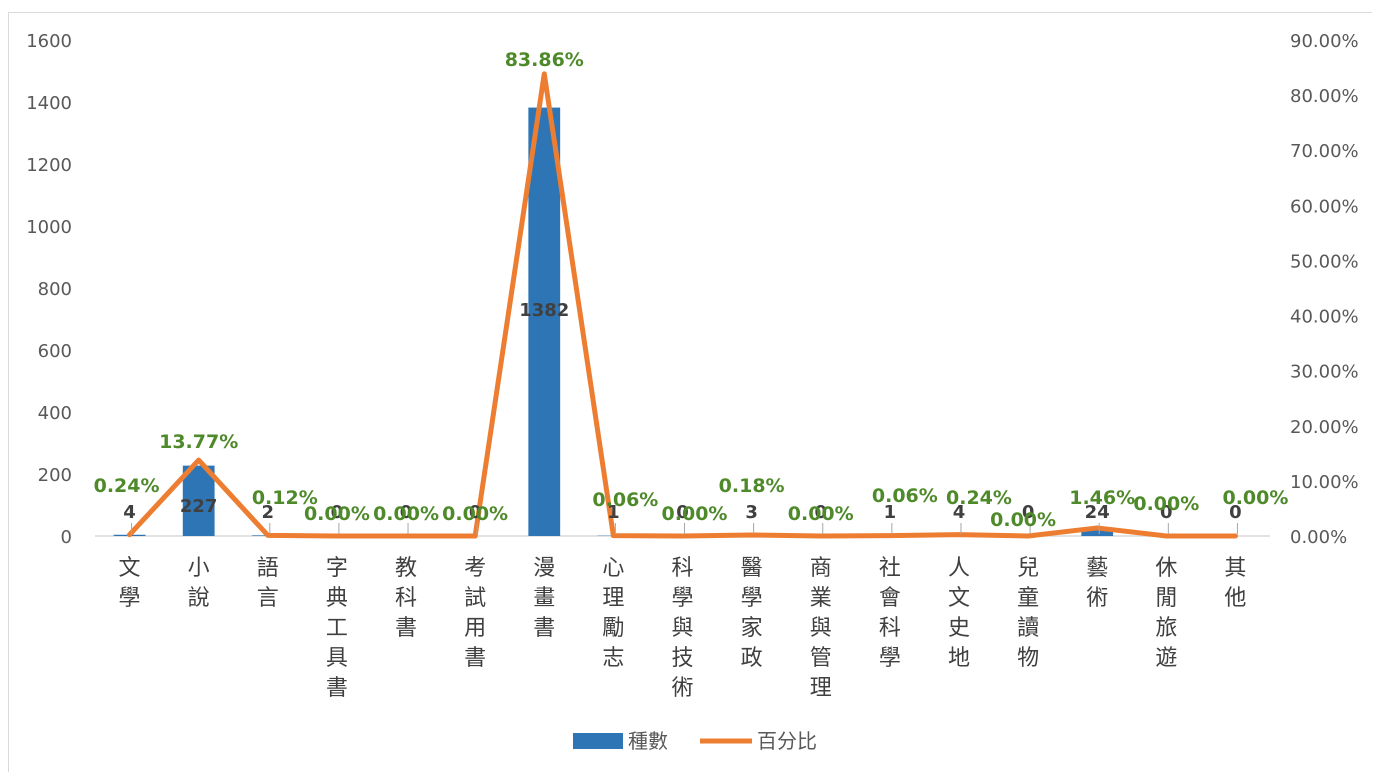 The height and width of the screenshot is (774, 1376). What do you see at coordinates (1028, 613) in the screenshot?
I see `x-category-label: 兒童讀物` at bounding box center [1028, 613].